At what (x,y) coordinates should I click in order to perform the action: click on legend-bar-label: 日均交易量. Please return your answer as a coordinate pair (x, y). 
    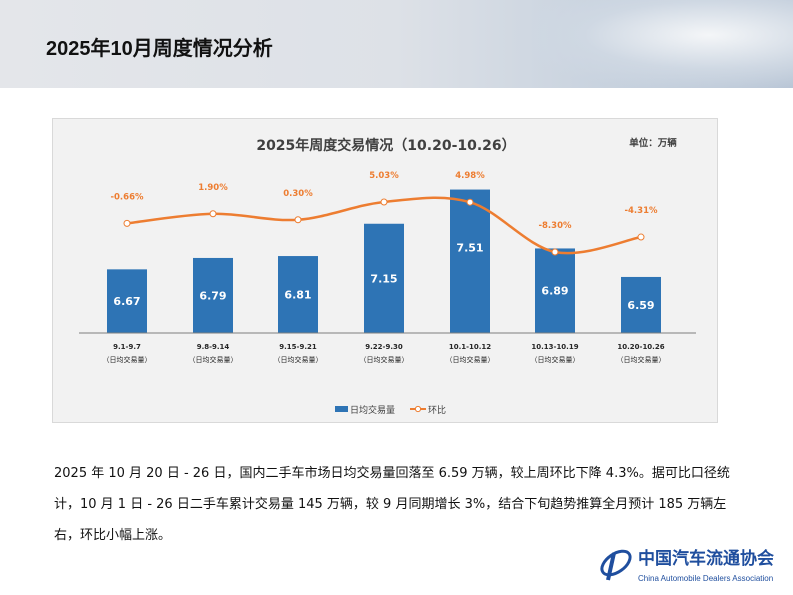
    Looking at the image, I should click on (372, 410).